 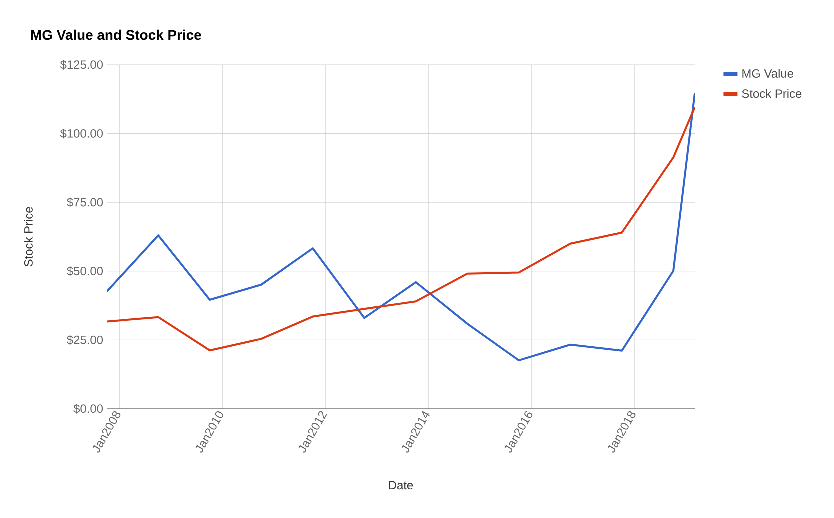 What do you see at coordinates (768, 73) in the screenshot?
I see `legend-label: MG Value` at bounding box center [768, 73].